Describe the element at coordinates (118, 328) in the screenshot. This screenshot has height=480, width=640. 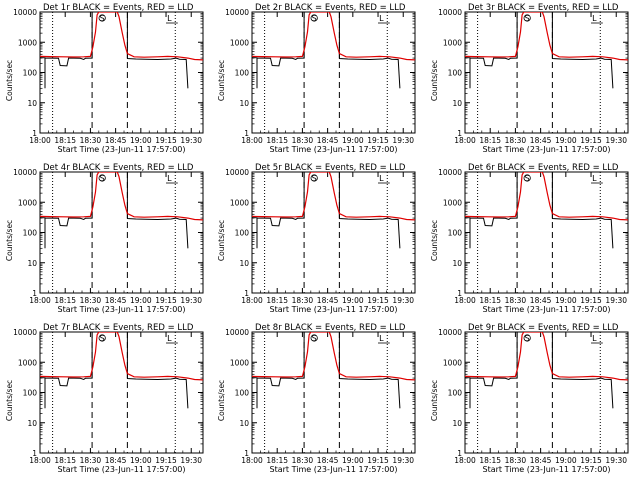
I see `panel-title: Det 7r BLACK = Events, RED = LLD` at that location.